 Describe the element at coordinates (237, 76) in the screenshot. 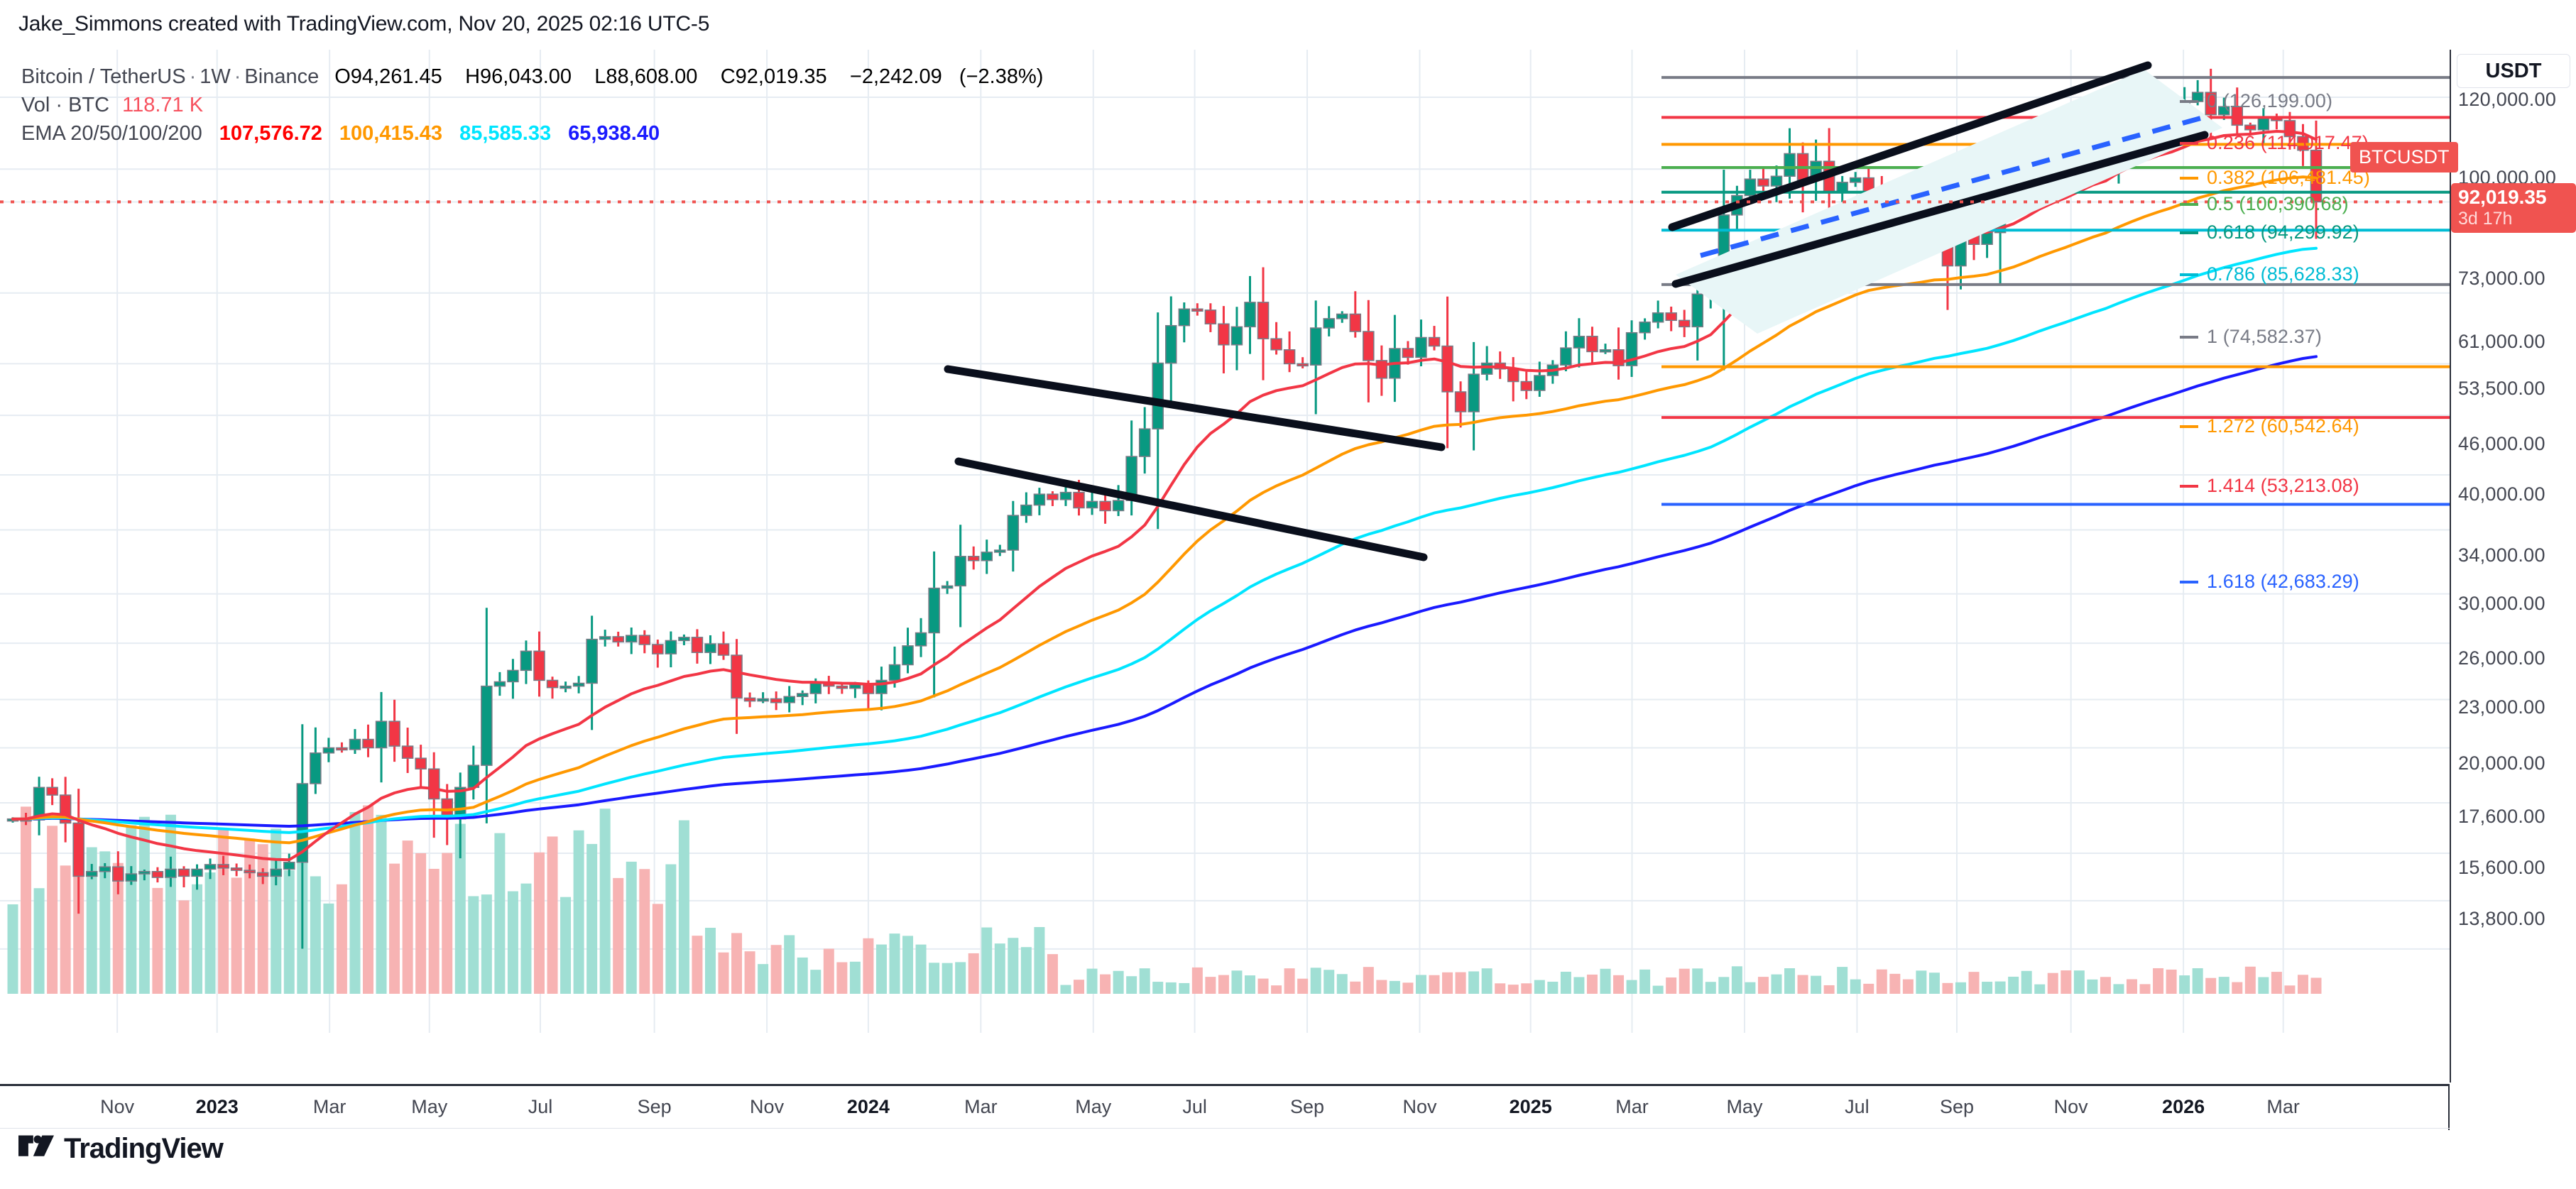

I see `legend-sep-2: ·` at that location.